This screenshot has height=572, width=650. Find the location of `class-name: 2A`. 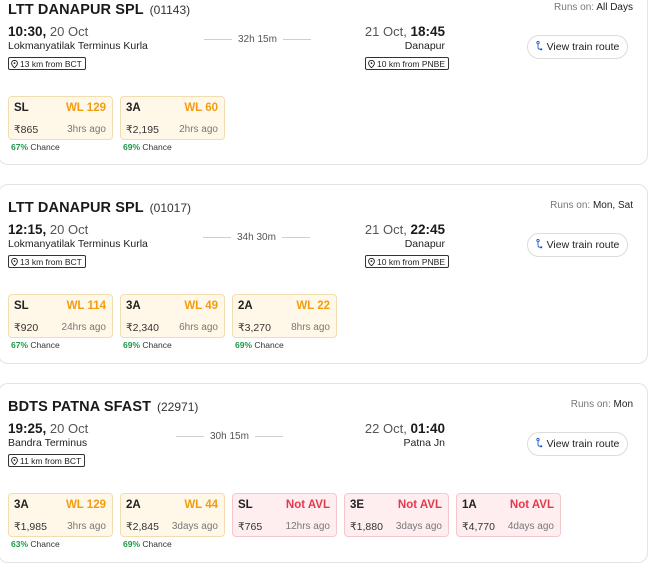

class-name: 2A is located at coordinates (133, 505).